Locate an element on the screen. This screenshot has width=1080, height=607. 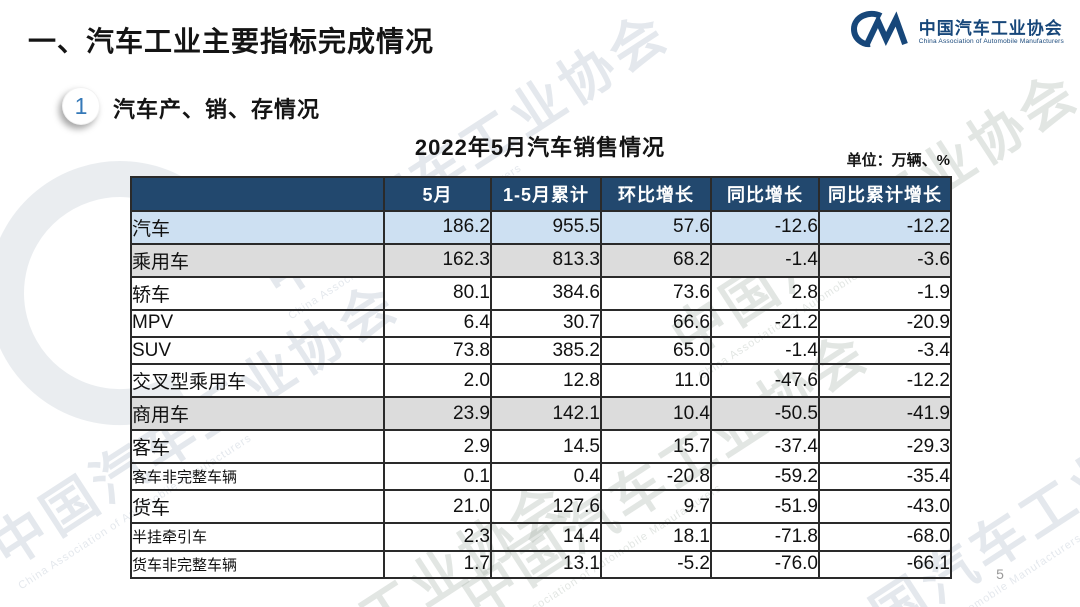
table-row: 客车 2.9 14.5 15.7 -37.4 -29.3 is located at coordinates (541, 447).